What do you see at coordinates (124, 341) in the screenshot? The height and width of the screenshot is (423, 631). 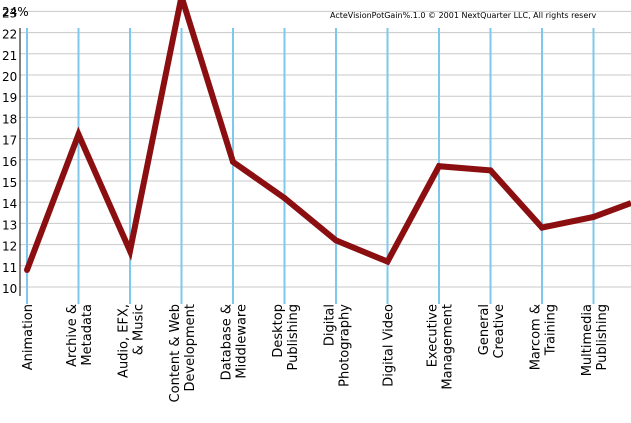 I see `x-tick-label: Audio, EFX,` at bounding box center [124, 341].